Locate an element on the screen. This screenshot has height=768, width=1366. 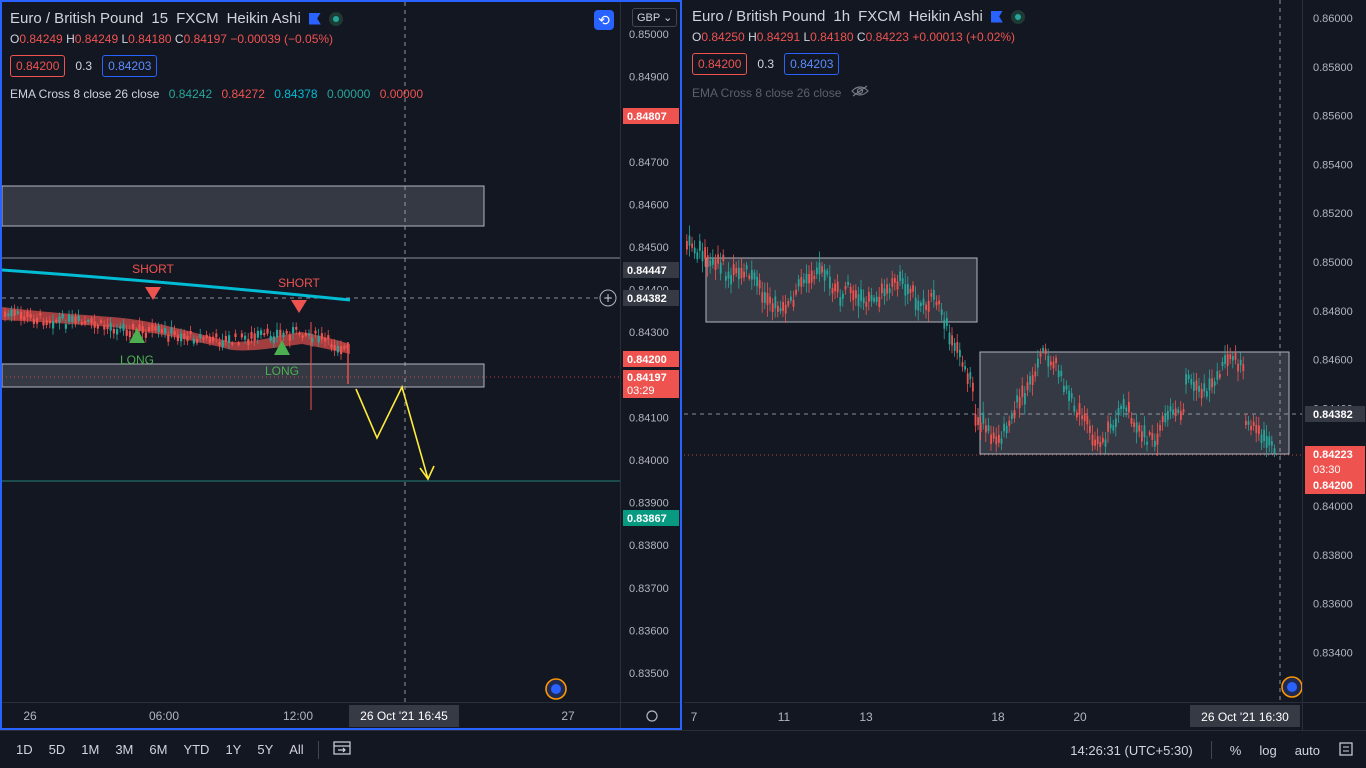
left-symbol-title: Euro / British Pound 15 FXCM Heikin Ashi is located at coordinates (176, 18).